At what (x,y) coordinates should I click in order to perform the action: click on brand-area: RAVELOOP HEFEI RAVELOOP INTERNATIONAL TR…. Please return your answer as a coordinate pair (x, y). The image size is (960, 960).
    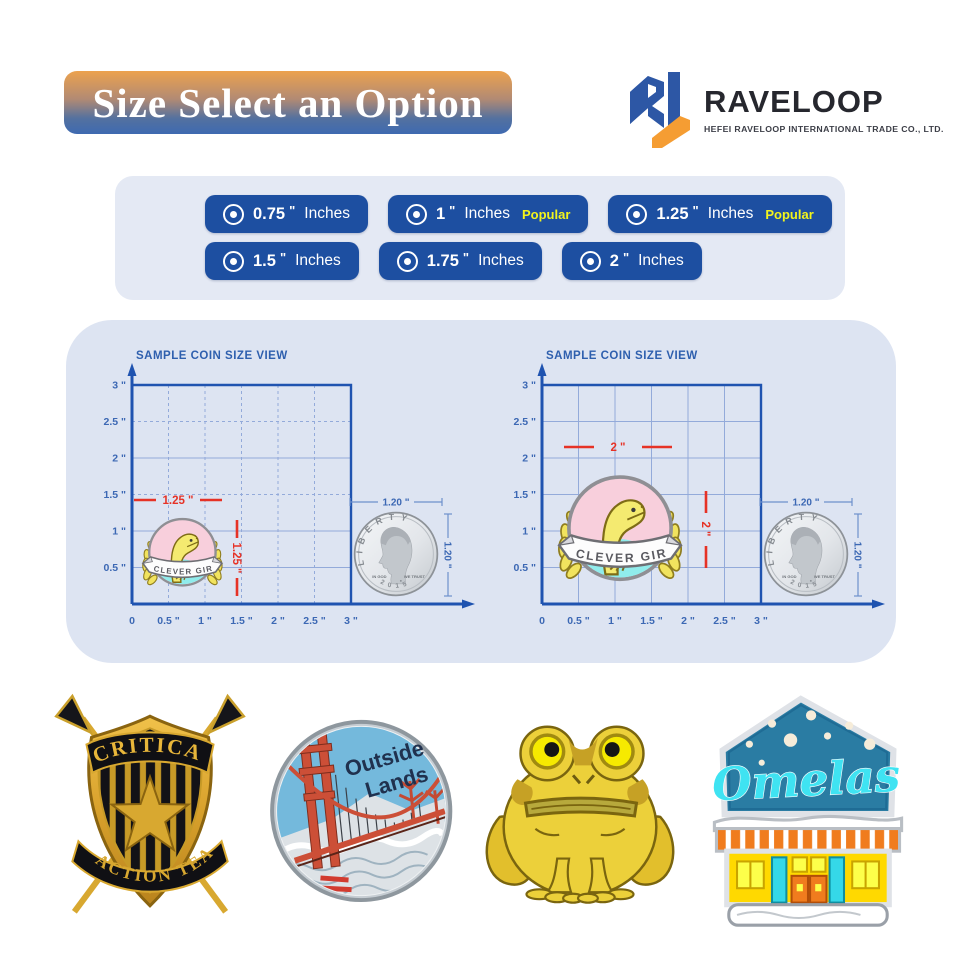
    Looking at the image, I should click on (783, 110).